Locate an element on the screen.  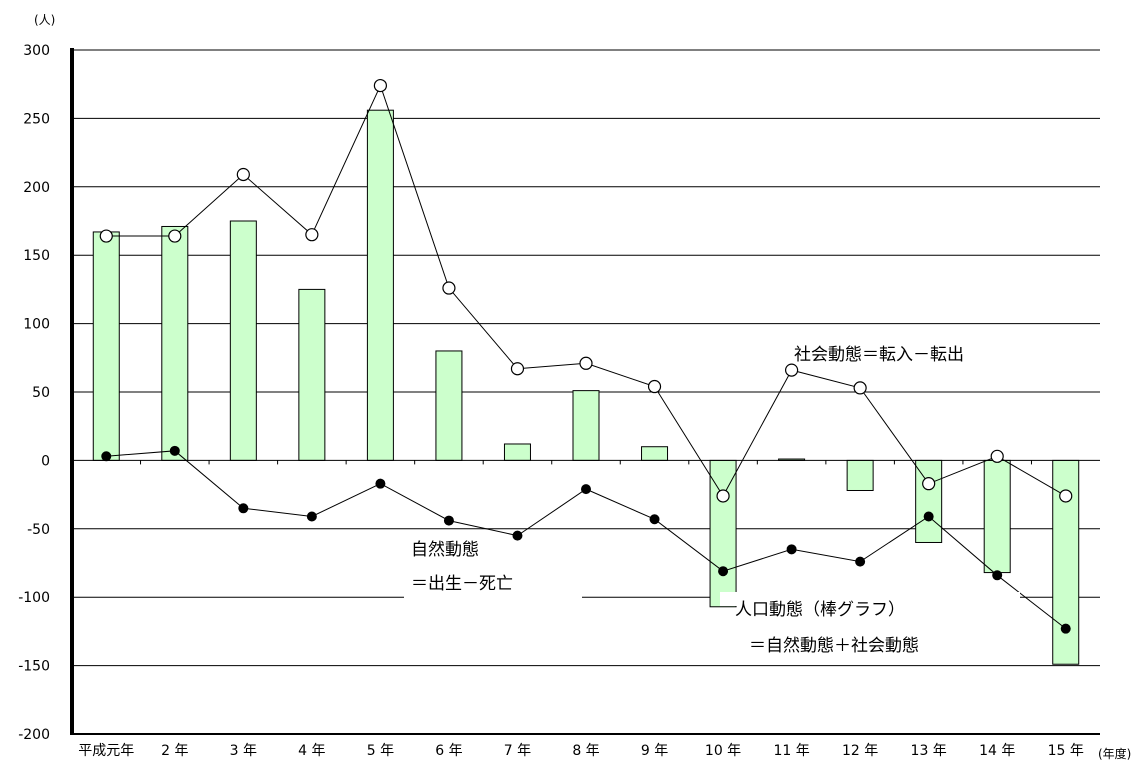
y-unit-label: (人) is located at coordinates (44, 20).